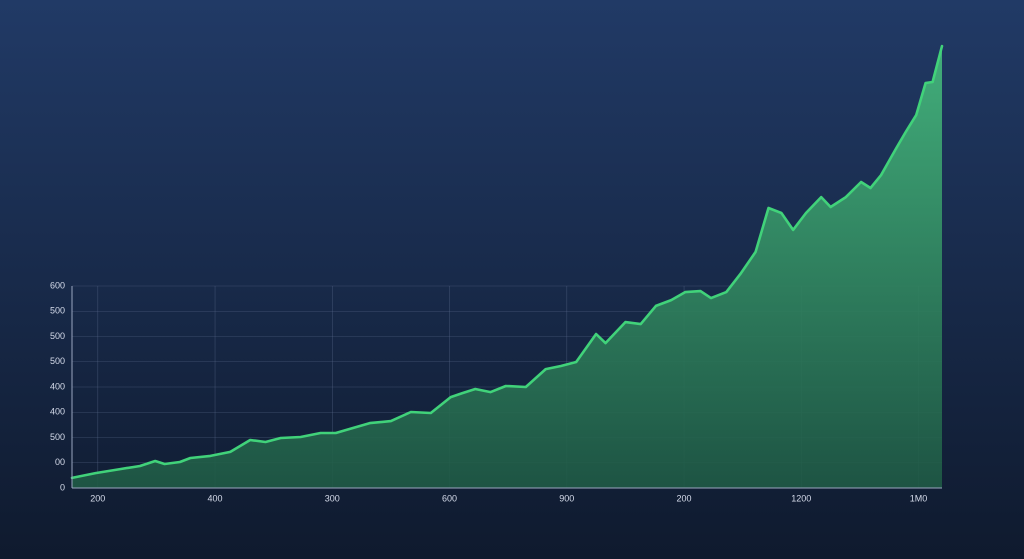 The height and width of the screenshot is (559, 1024). I want to click on y-tick-label: 600, so click(57, 285).